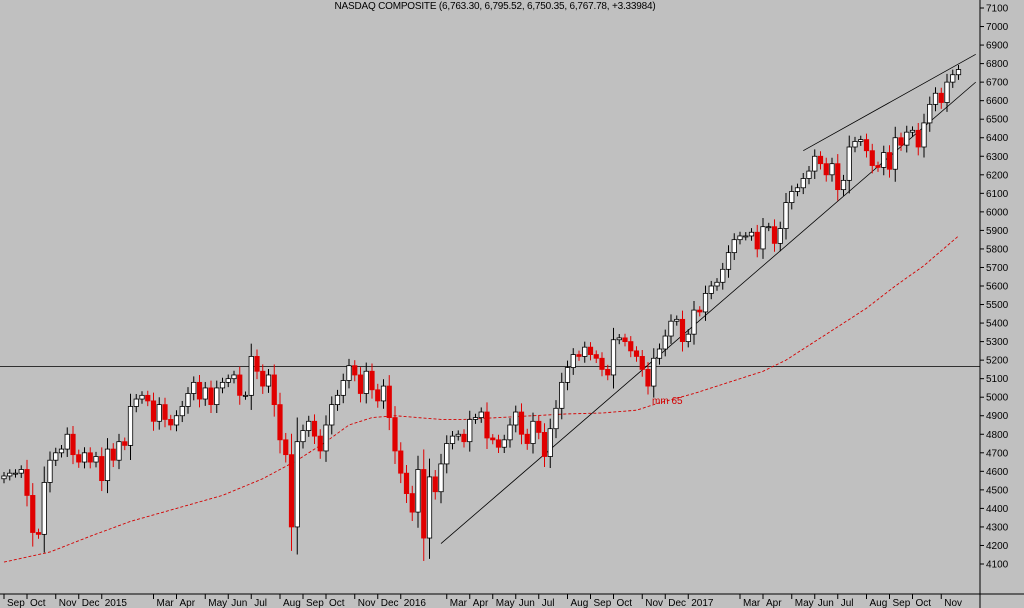 The height and width of the screenshot is (608, 1024). I want to click on y-tick-label: 5700, so click(997, 268).